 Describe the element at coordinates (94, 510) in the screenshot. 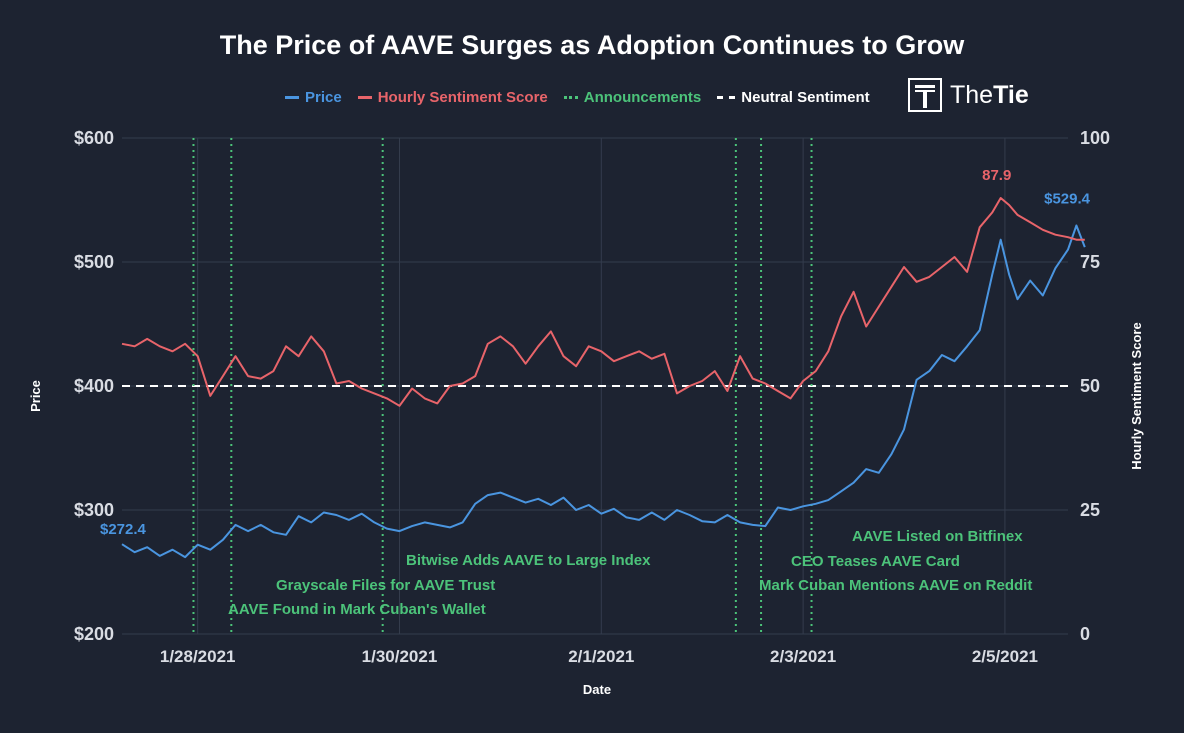

I see `y-tick-label: $300` at that location.